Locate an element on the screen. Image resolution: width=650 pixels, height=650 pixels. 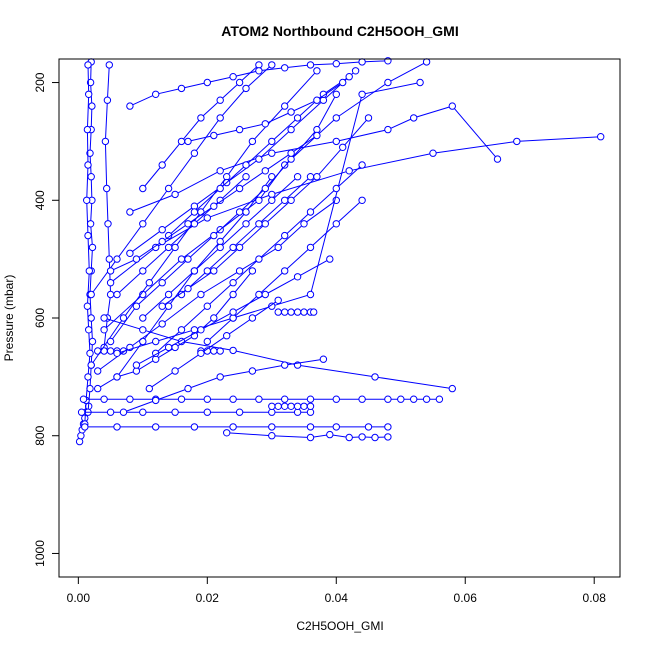
x-tick-label: 0.02 is located at coordinates (208, 598).